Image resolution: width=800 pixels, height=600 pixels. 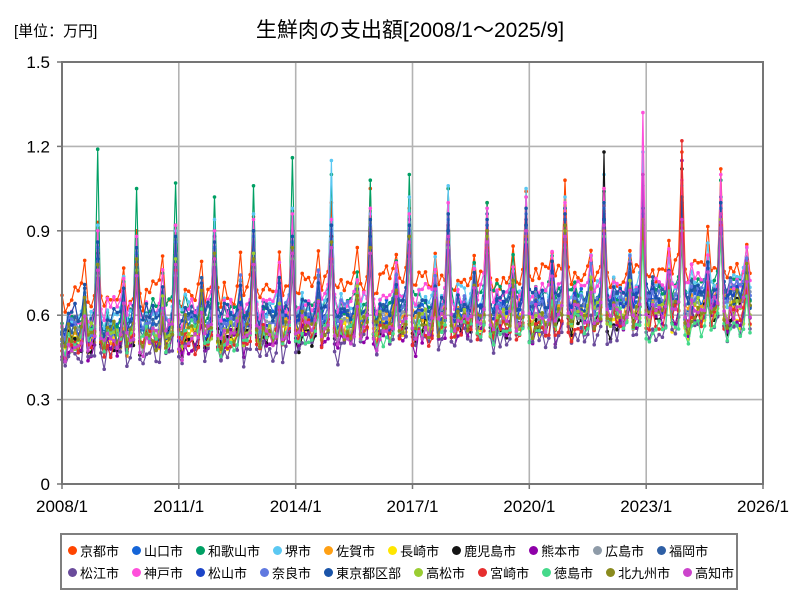 I want to click on legend-label: 高松市, so click(x=446, y=574).